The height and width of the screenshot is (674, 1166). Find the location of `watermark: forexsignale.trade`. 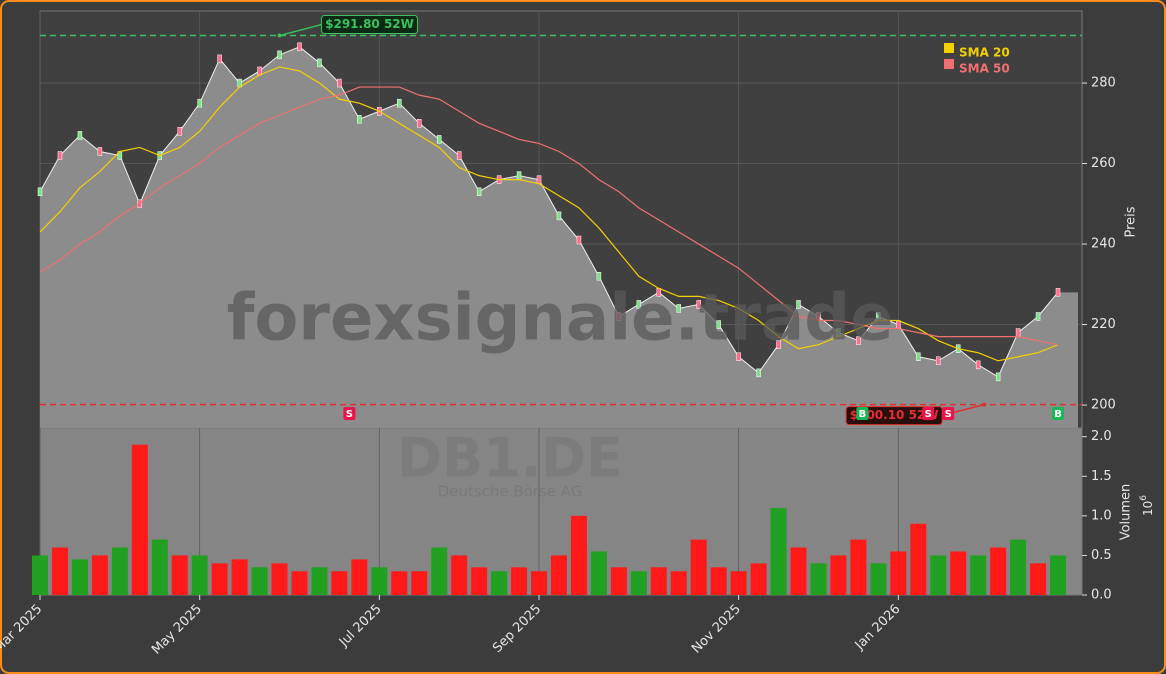

watermark: forexsignale.trade is located at coordinates (560, 319).